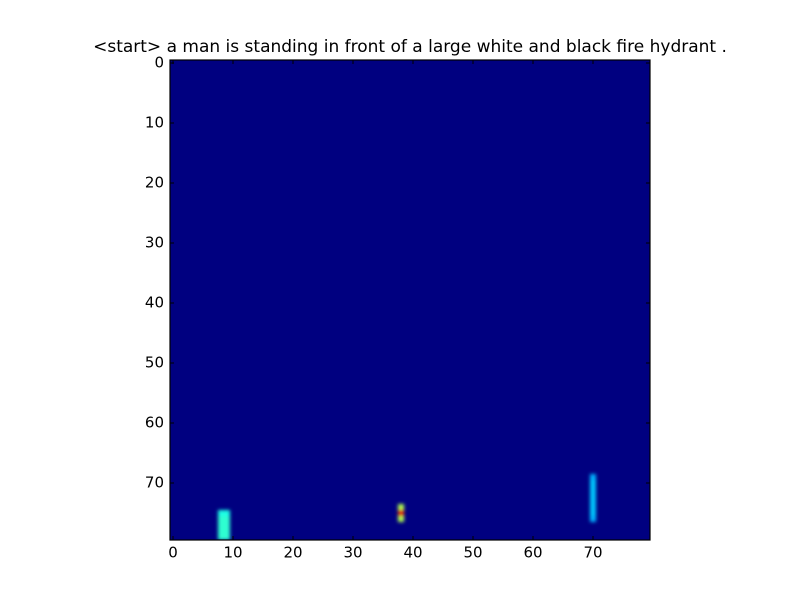 The height and width of the screenshot is (604, 800). I want to click on y-tick-label: 60, so click(154, 423).